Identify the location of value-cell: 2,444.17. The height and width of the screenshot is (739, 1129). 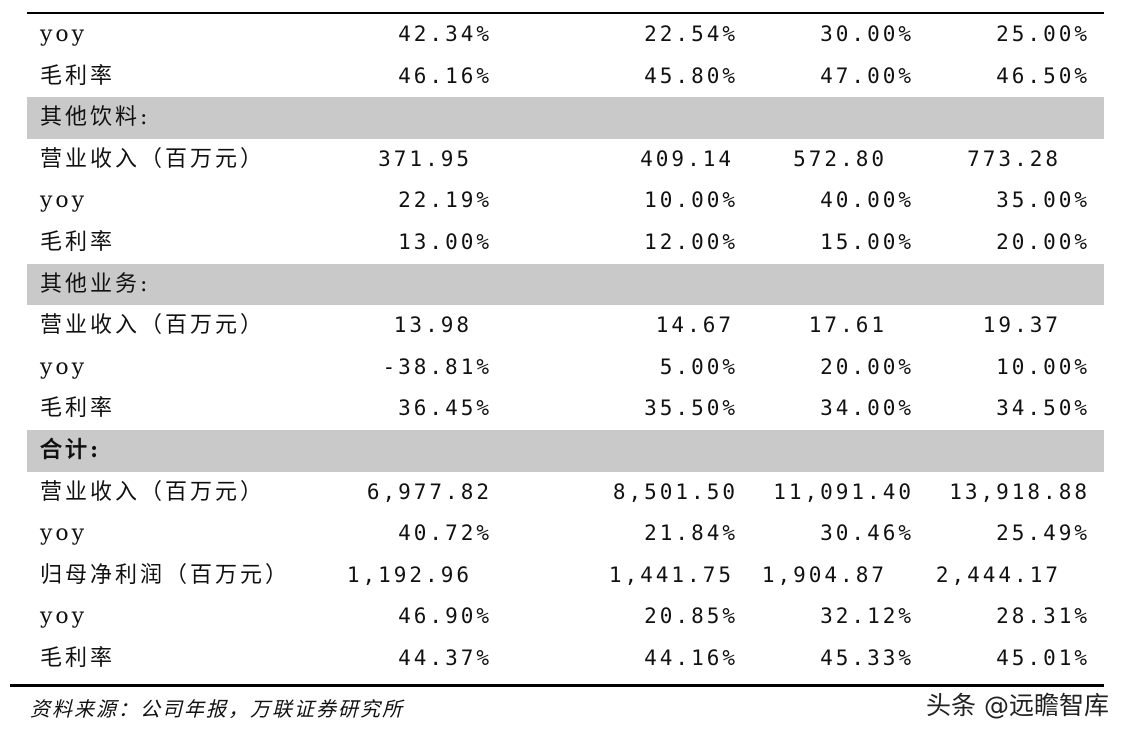
(998, 574).